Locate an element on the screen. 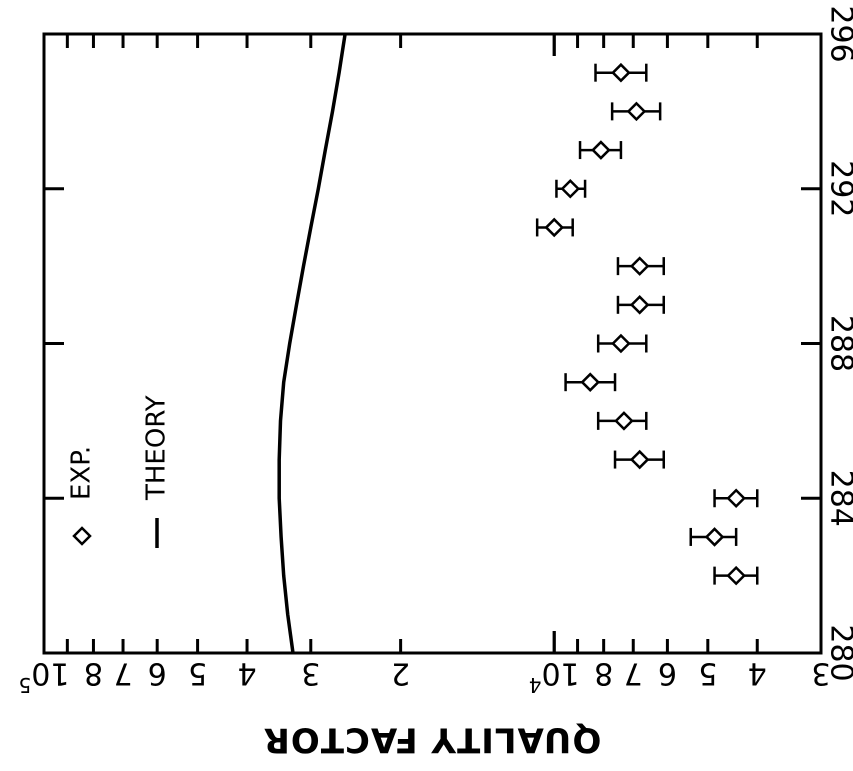  y-tick-label: 10⁵ is located at coordinates (44, 677).